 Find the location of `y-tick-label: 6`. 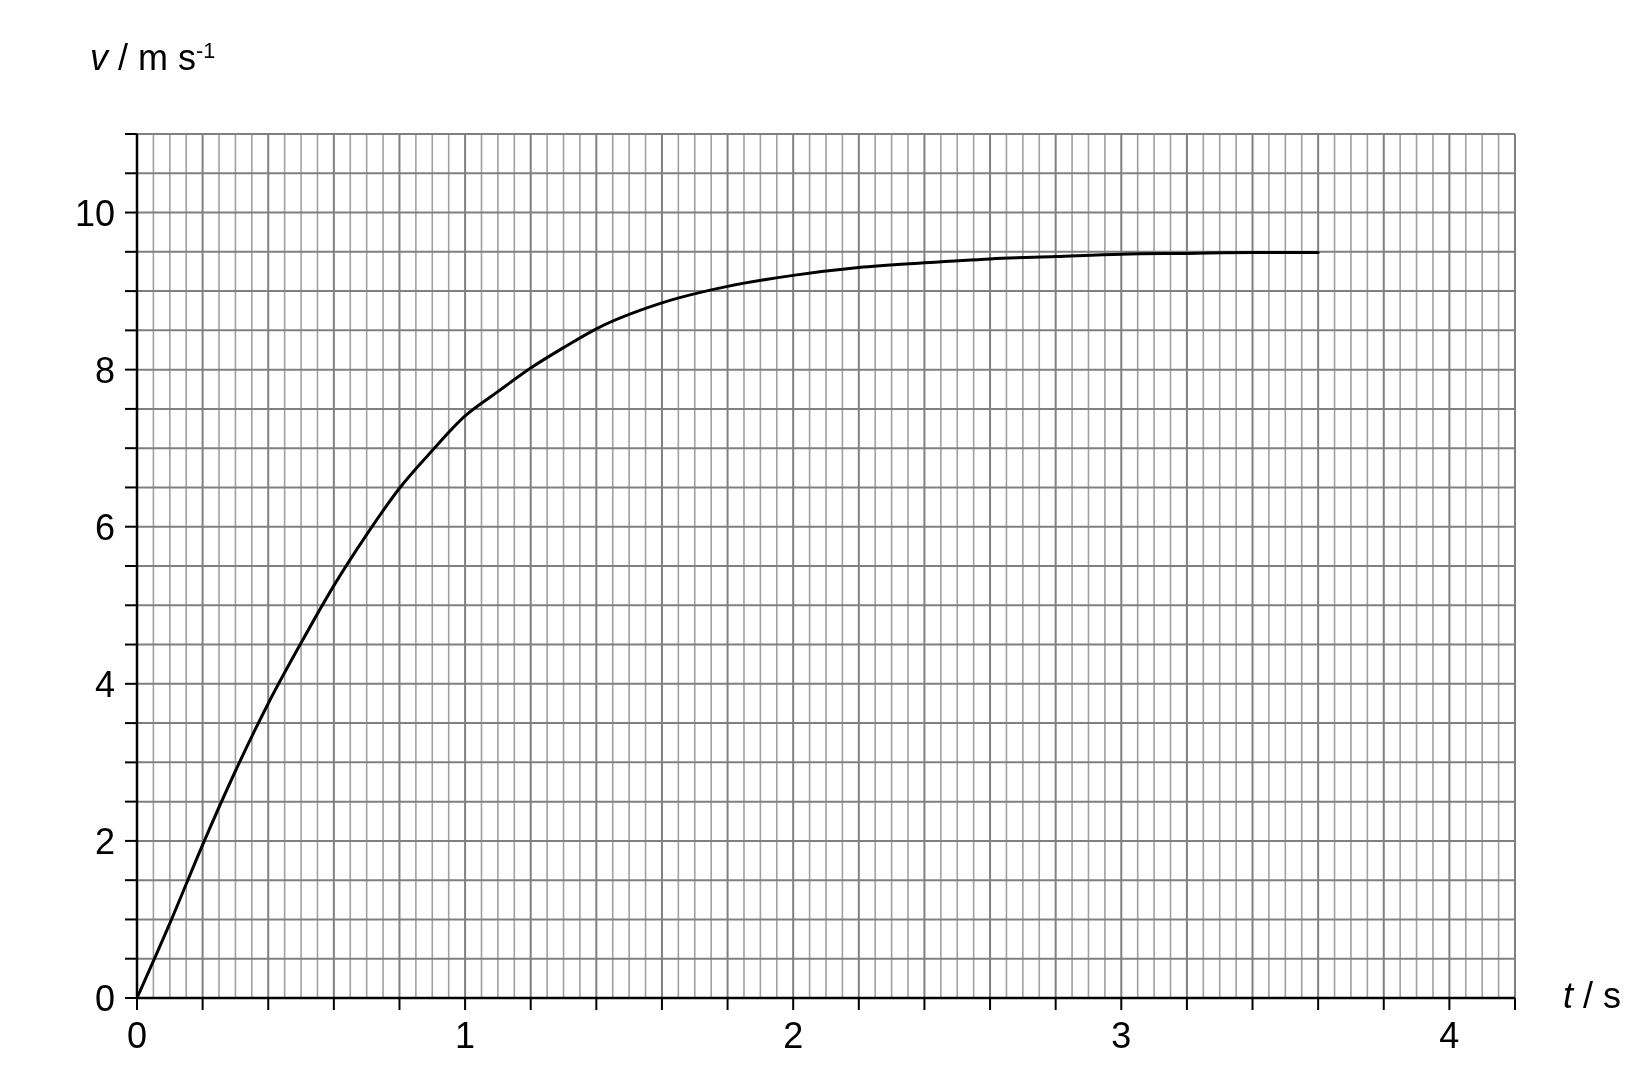

y-tick-label: 6 is located at coordinates (104, 527).